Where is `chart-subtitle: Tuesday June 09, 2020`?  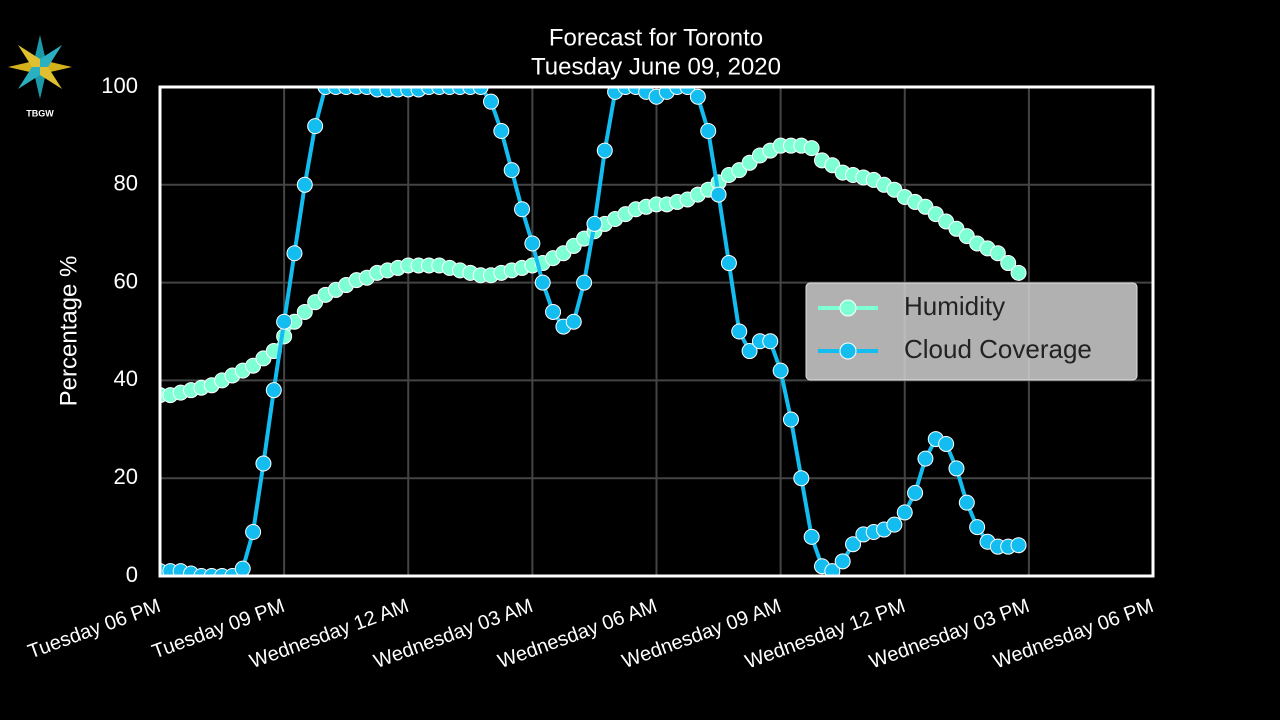 chart-subtitle: Tuesday June 09, 2020 is located at coordinates (656, 66).